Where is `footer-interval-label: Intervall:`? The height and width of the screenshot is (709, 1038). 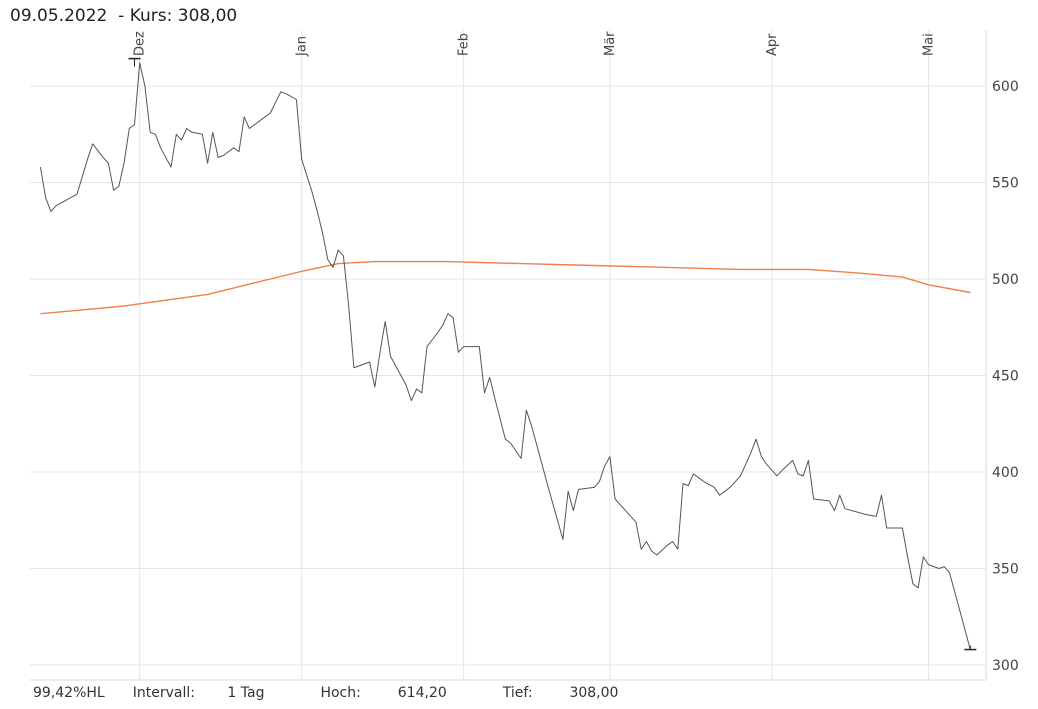
footer-interval-label: Intervall: is located at coordinates (163, 693).